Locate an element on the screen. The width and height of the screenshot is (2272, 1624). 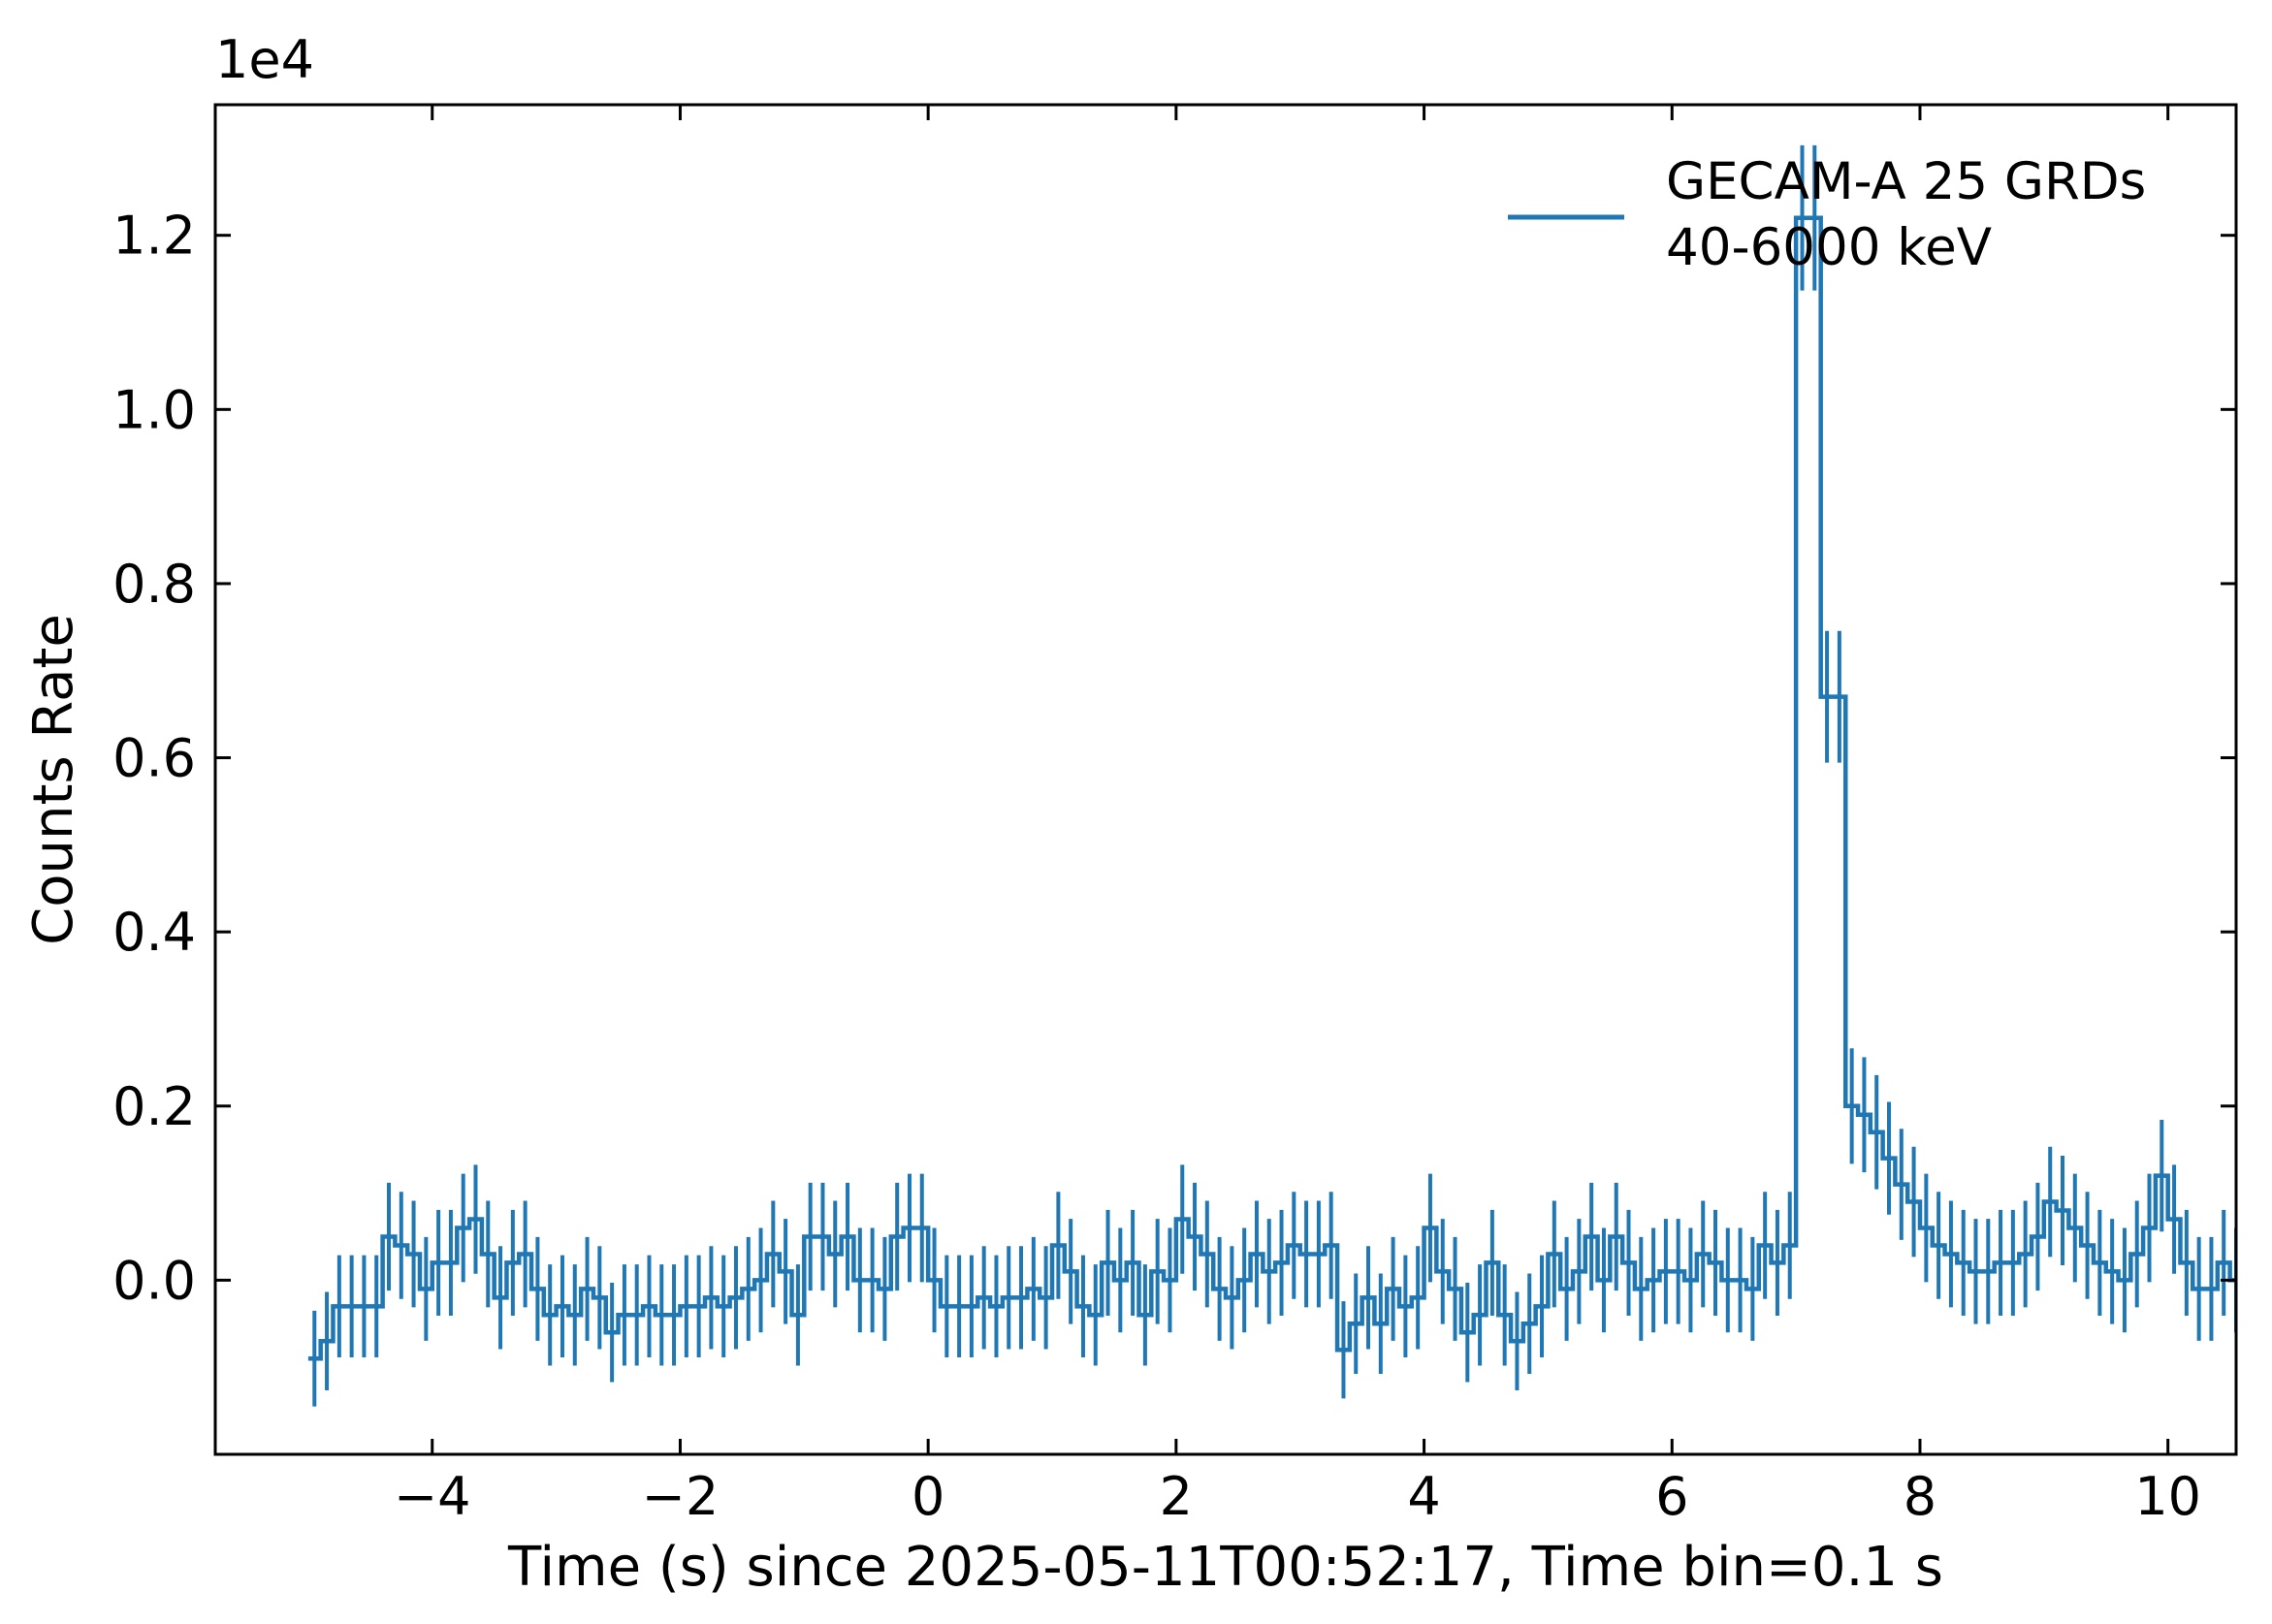
y-tick-label: 0.4 is located at coordinates (154, 932).